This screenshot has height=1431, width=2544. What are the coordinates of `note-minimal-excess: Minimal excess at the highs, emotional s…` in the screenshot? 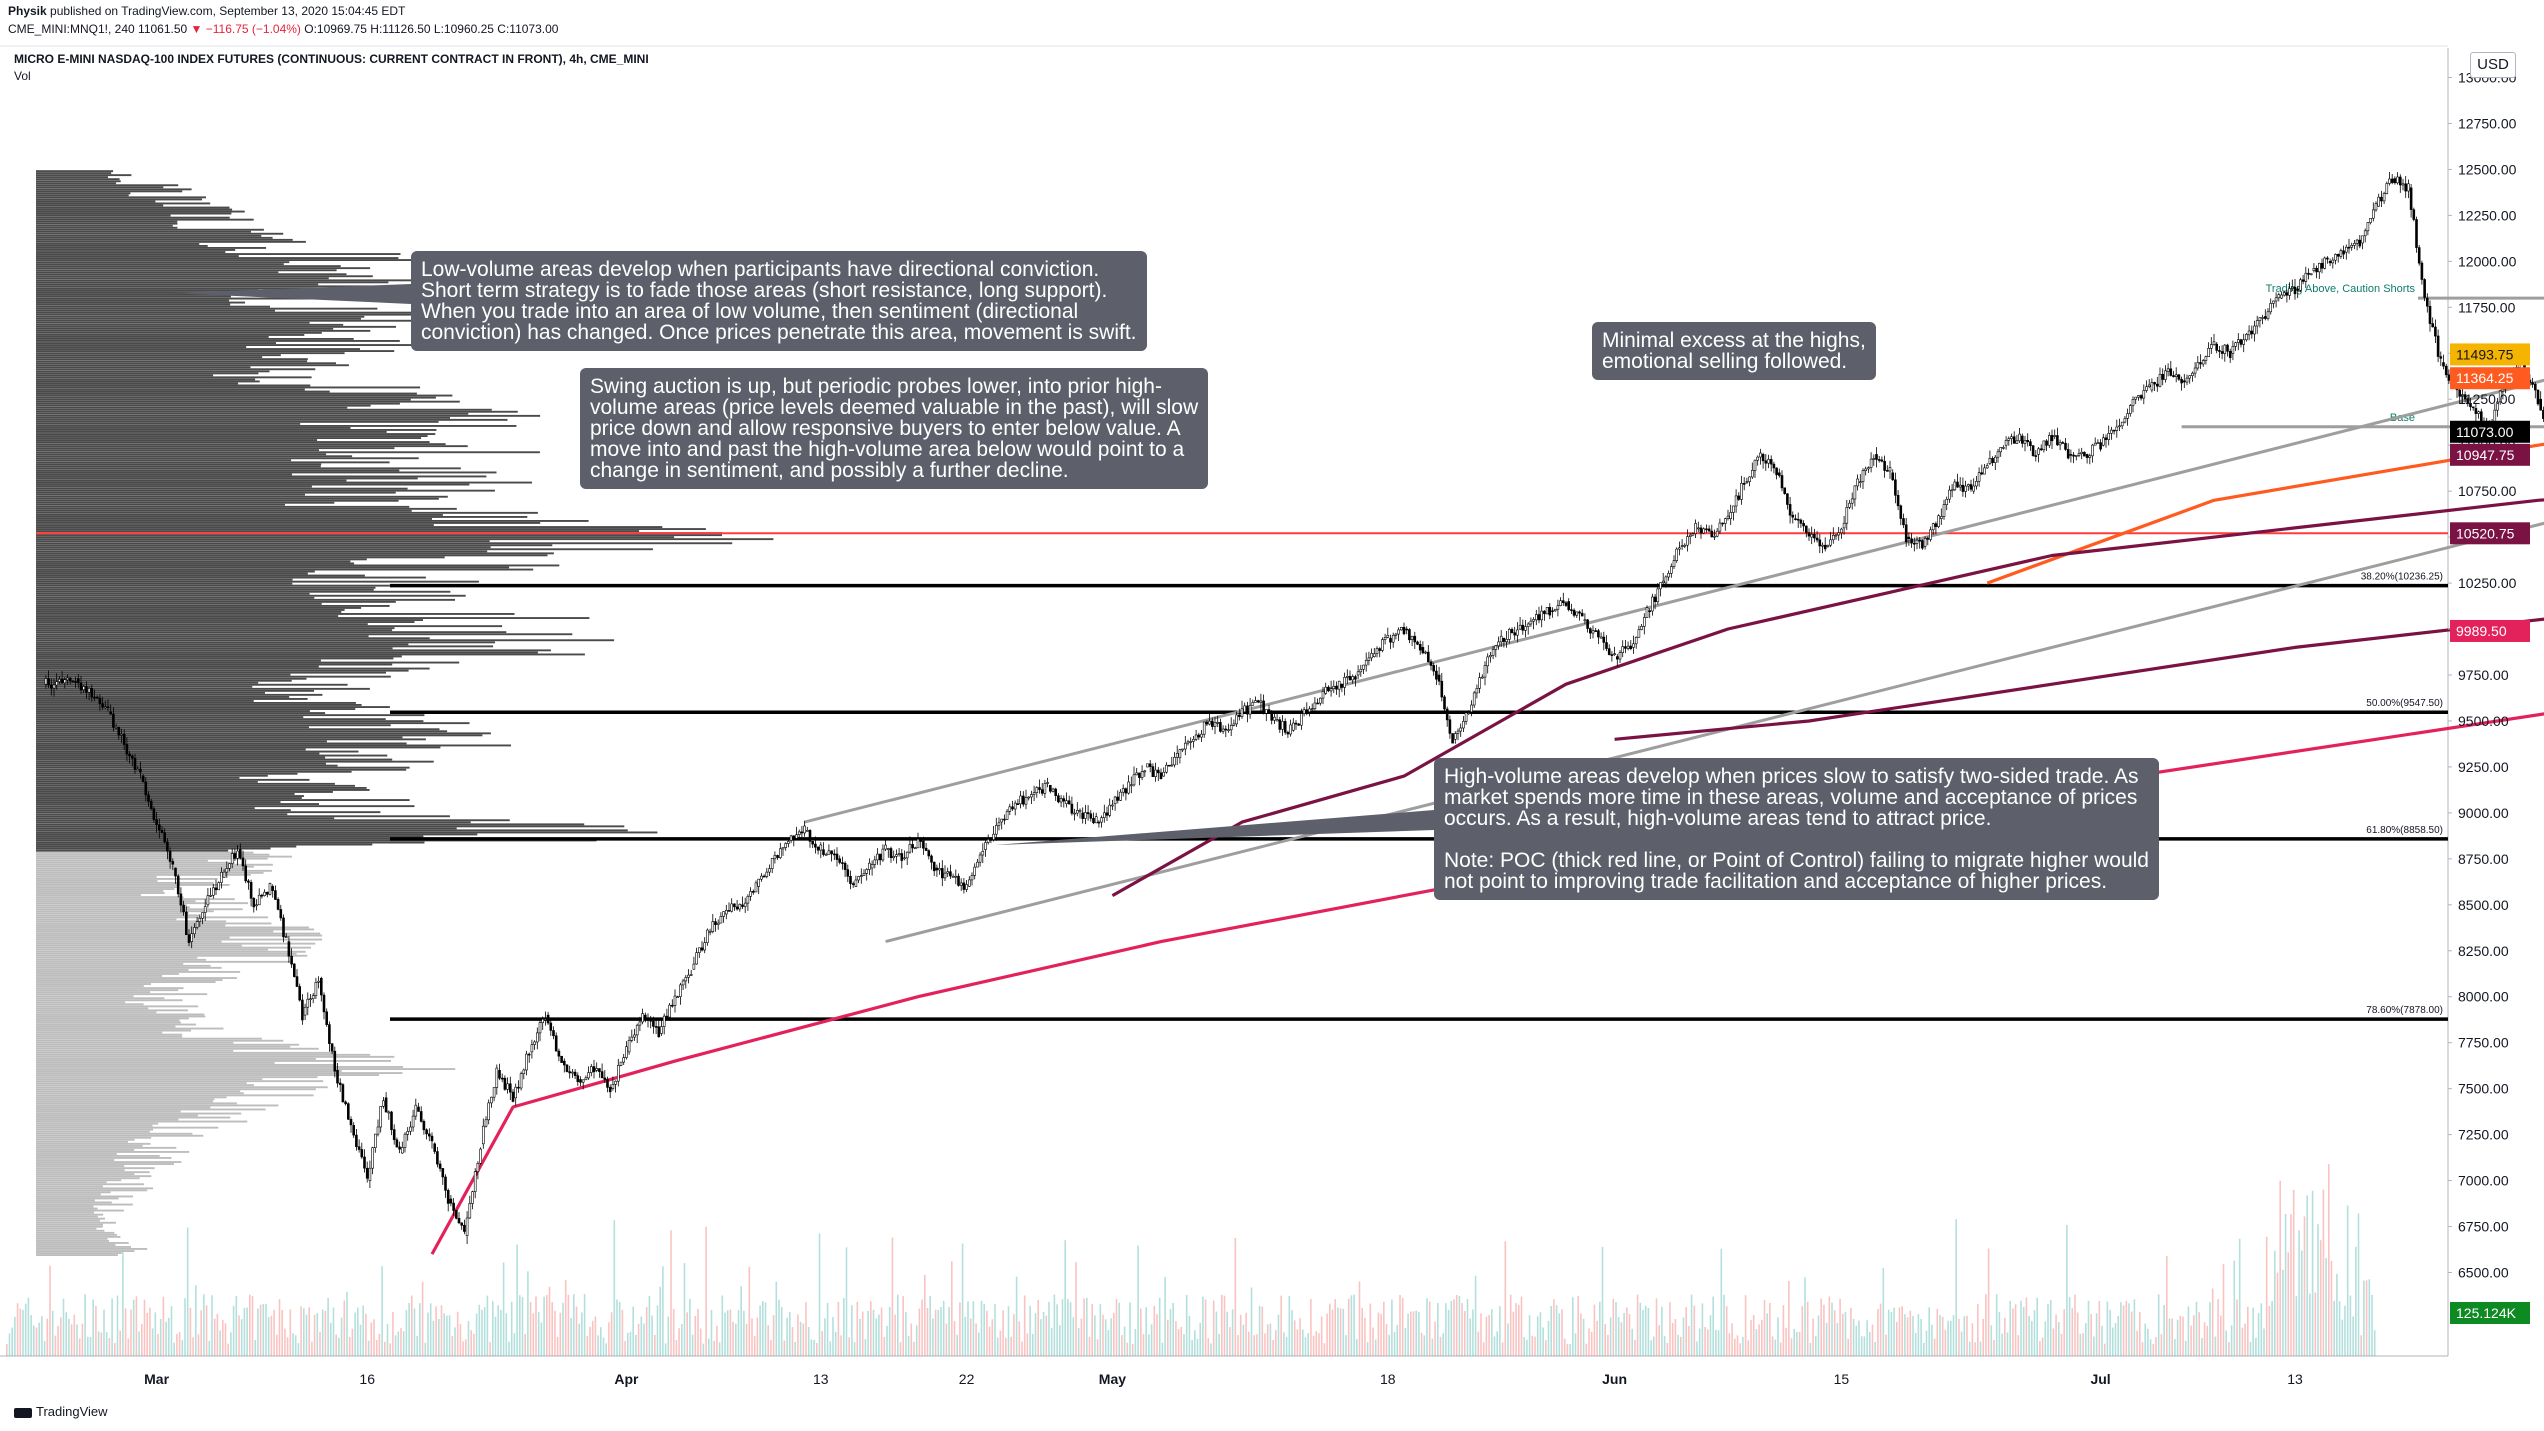 It's located at (1734, 351).